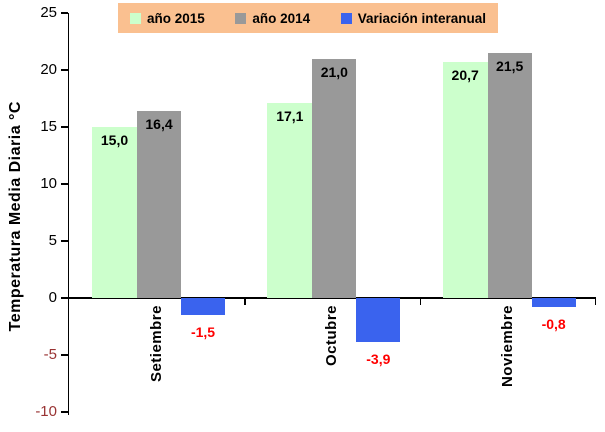 The width and height of the screenshot is (605, 432). Describe the element at coordinates (52, 297) in the screenshot. I see `y-tick-label-0: 0` at that location.